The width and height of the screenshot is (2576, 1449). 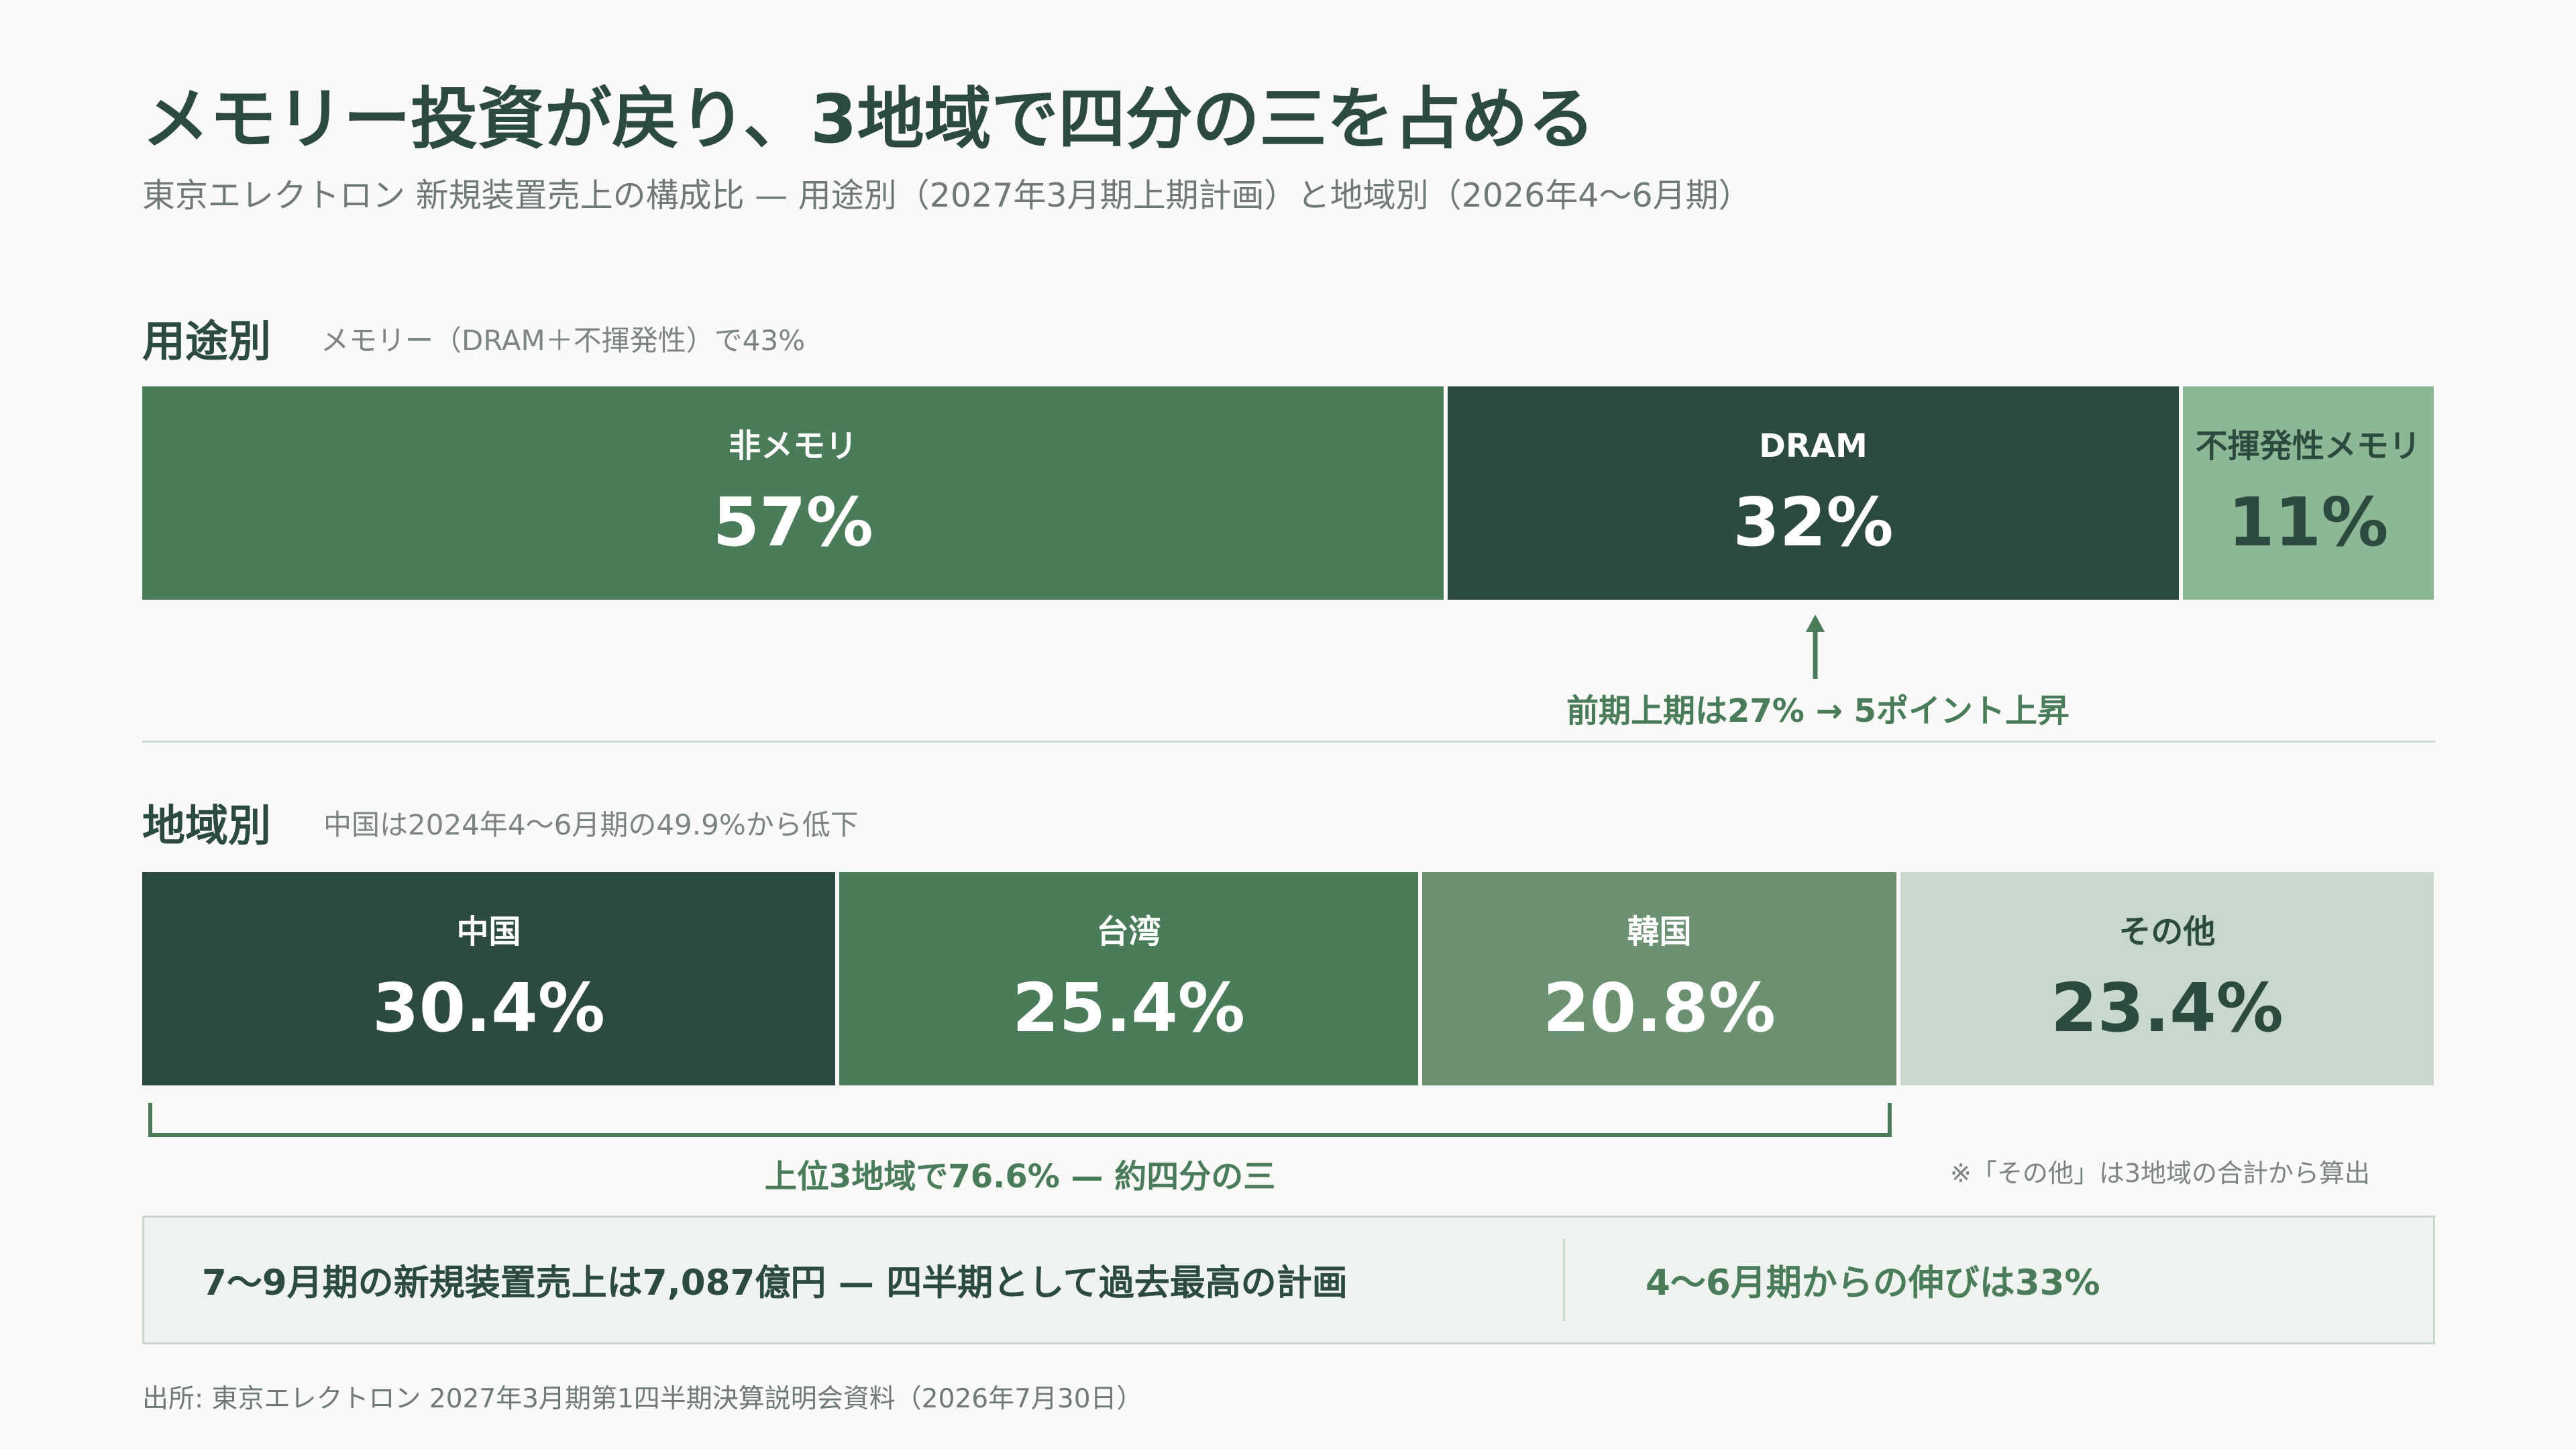 I want to click on region-segment-label: 台湾, so click(x=1128, y=932).